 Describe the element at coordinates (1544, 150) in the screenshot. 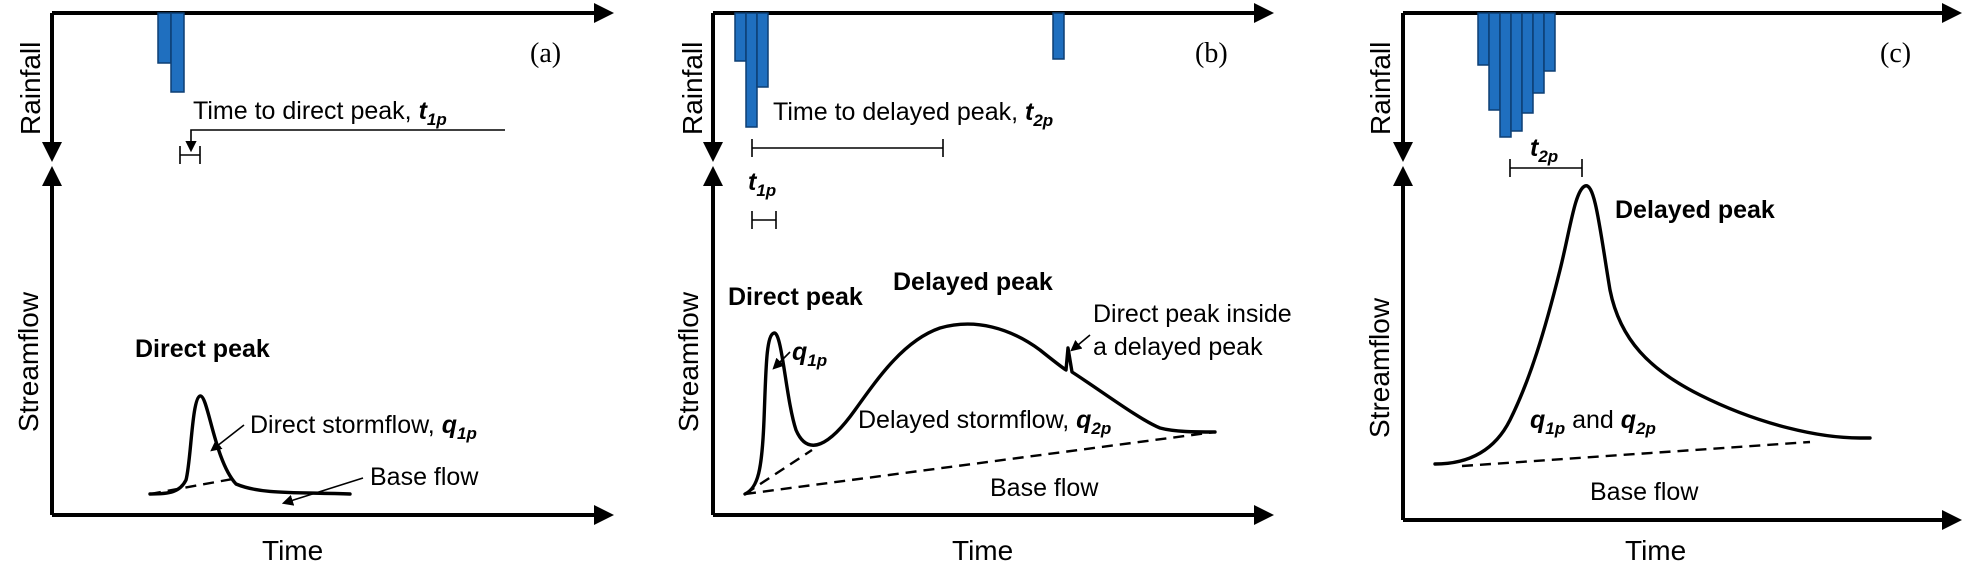

I see `t2p-label: t2p` at that location.